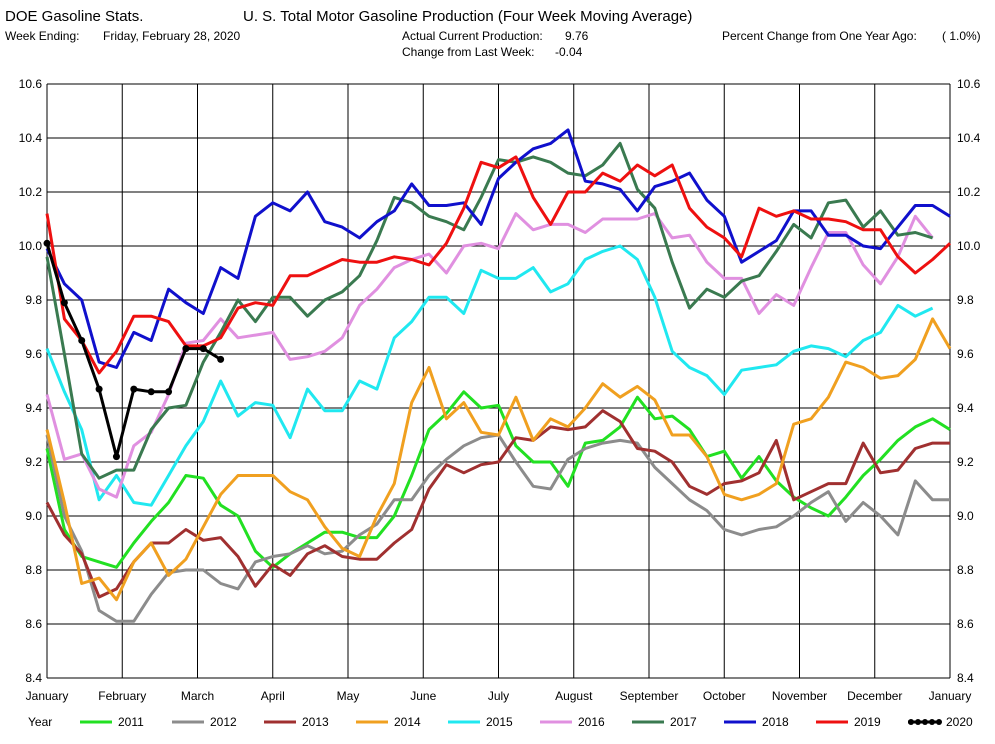  I want to click on legend-label-2011: 2011, so click(131, 722).